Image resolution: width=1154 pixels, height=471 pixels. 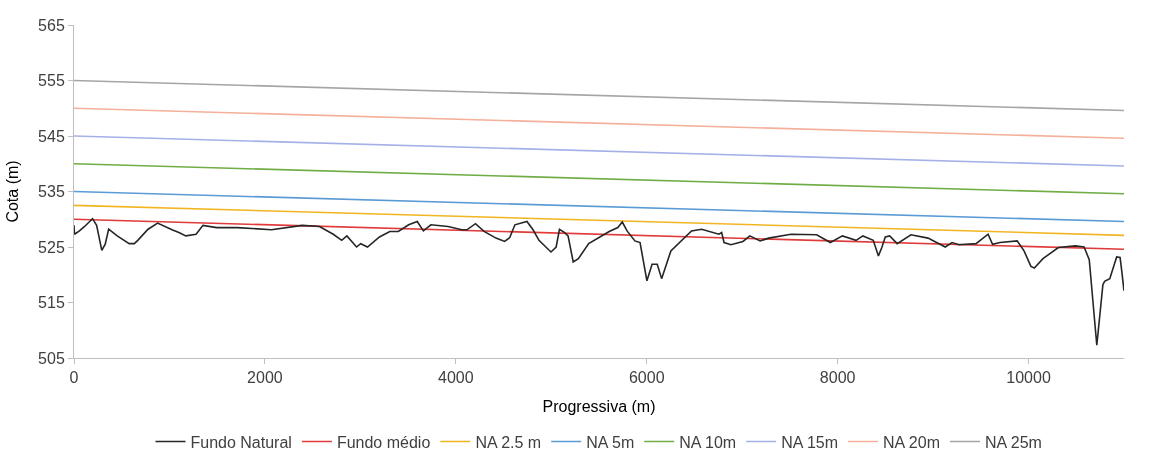 What do you see at coordinates (74, 378) in the screenshot?
I see `x-tick-label: 0` at bounding box center [74, 378].